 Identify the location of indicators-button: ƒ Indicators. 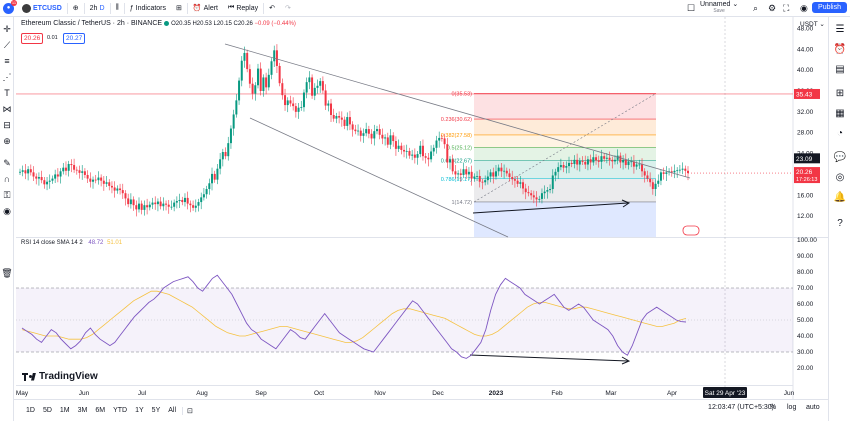
(148, 8).